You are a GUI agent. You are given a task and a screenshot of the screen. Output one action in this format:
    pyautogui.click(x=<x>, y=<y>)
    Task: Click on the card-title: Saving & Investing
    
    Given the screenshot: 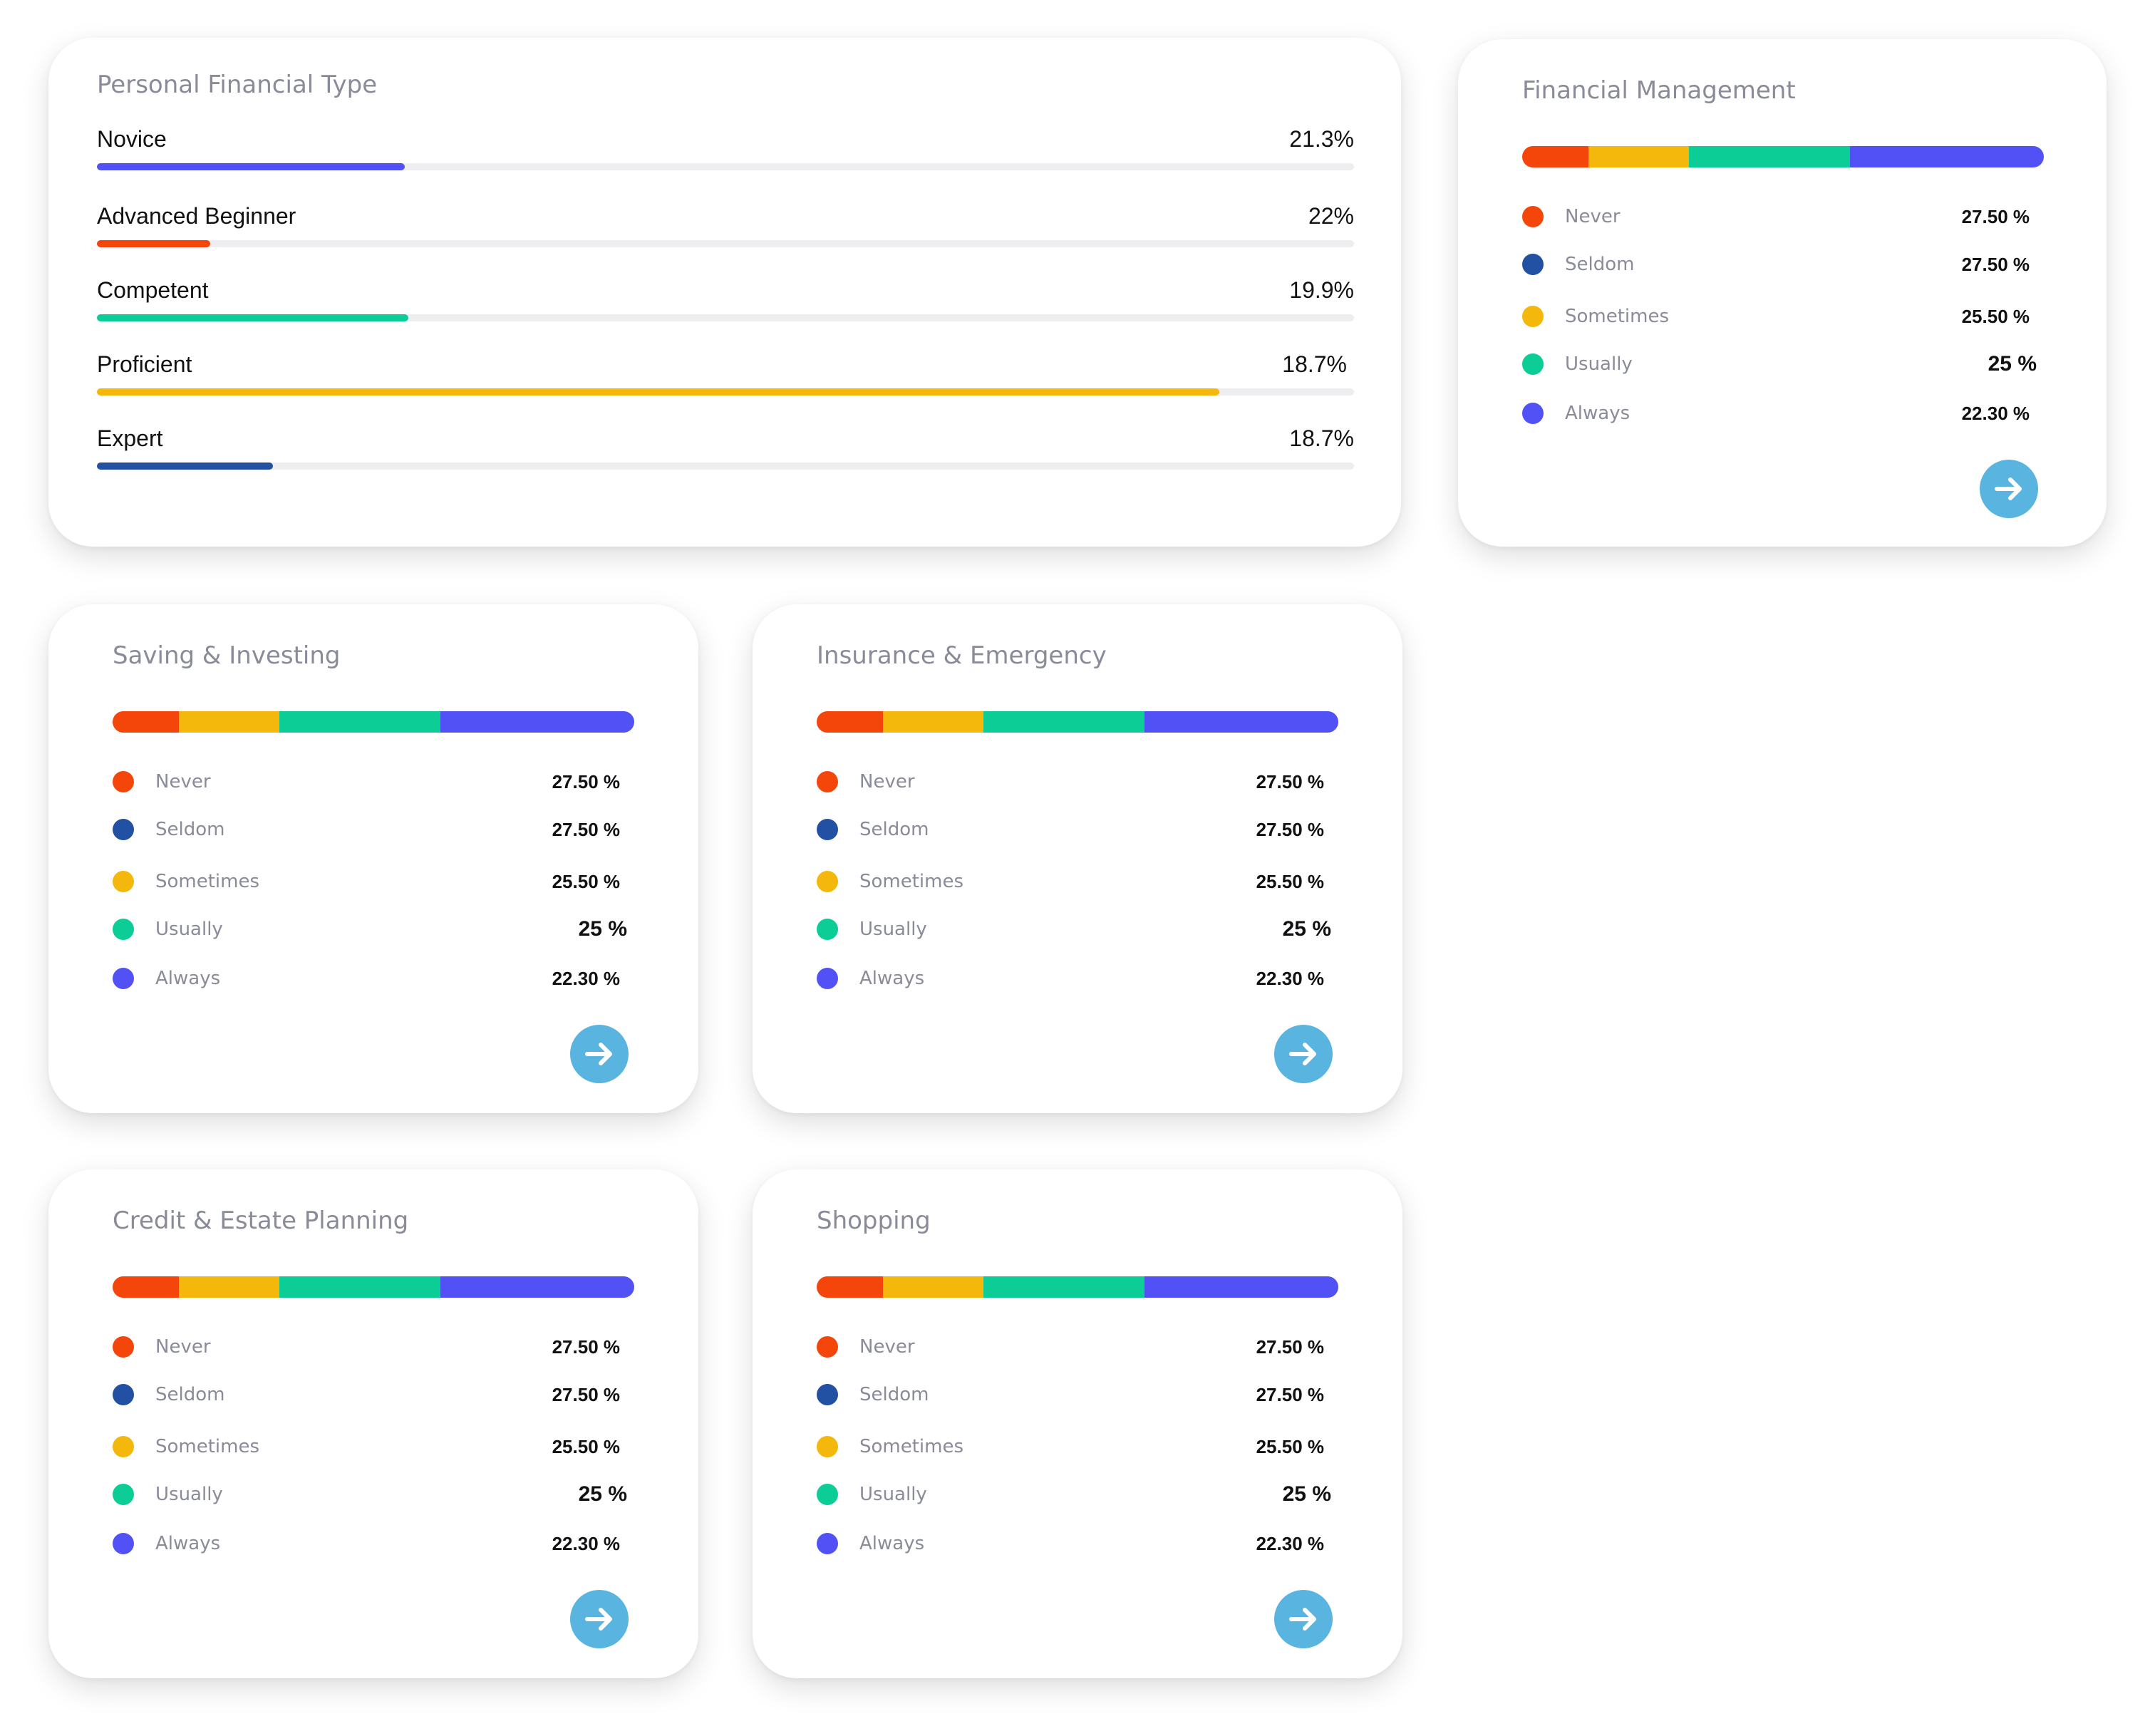 What is the action you would take?
    pyautogui.click(x=227, y=655)
    